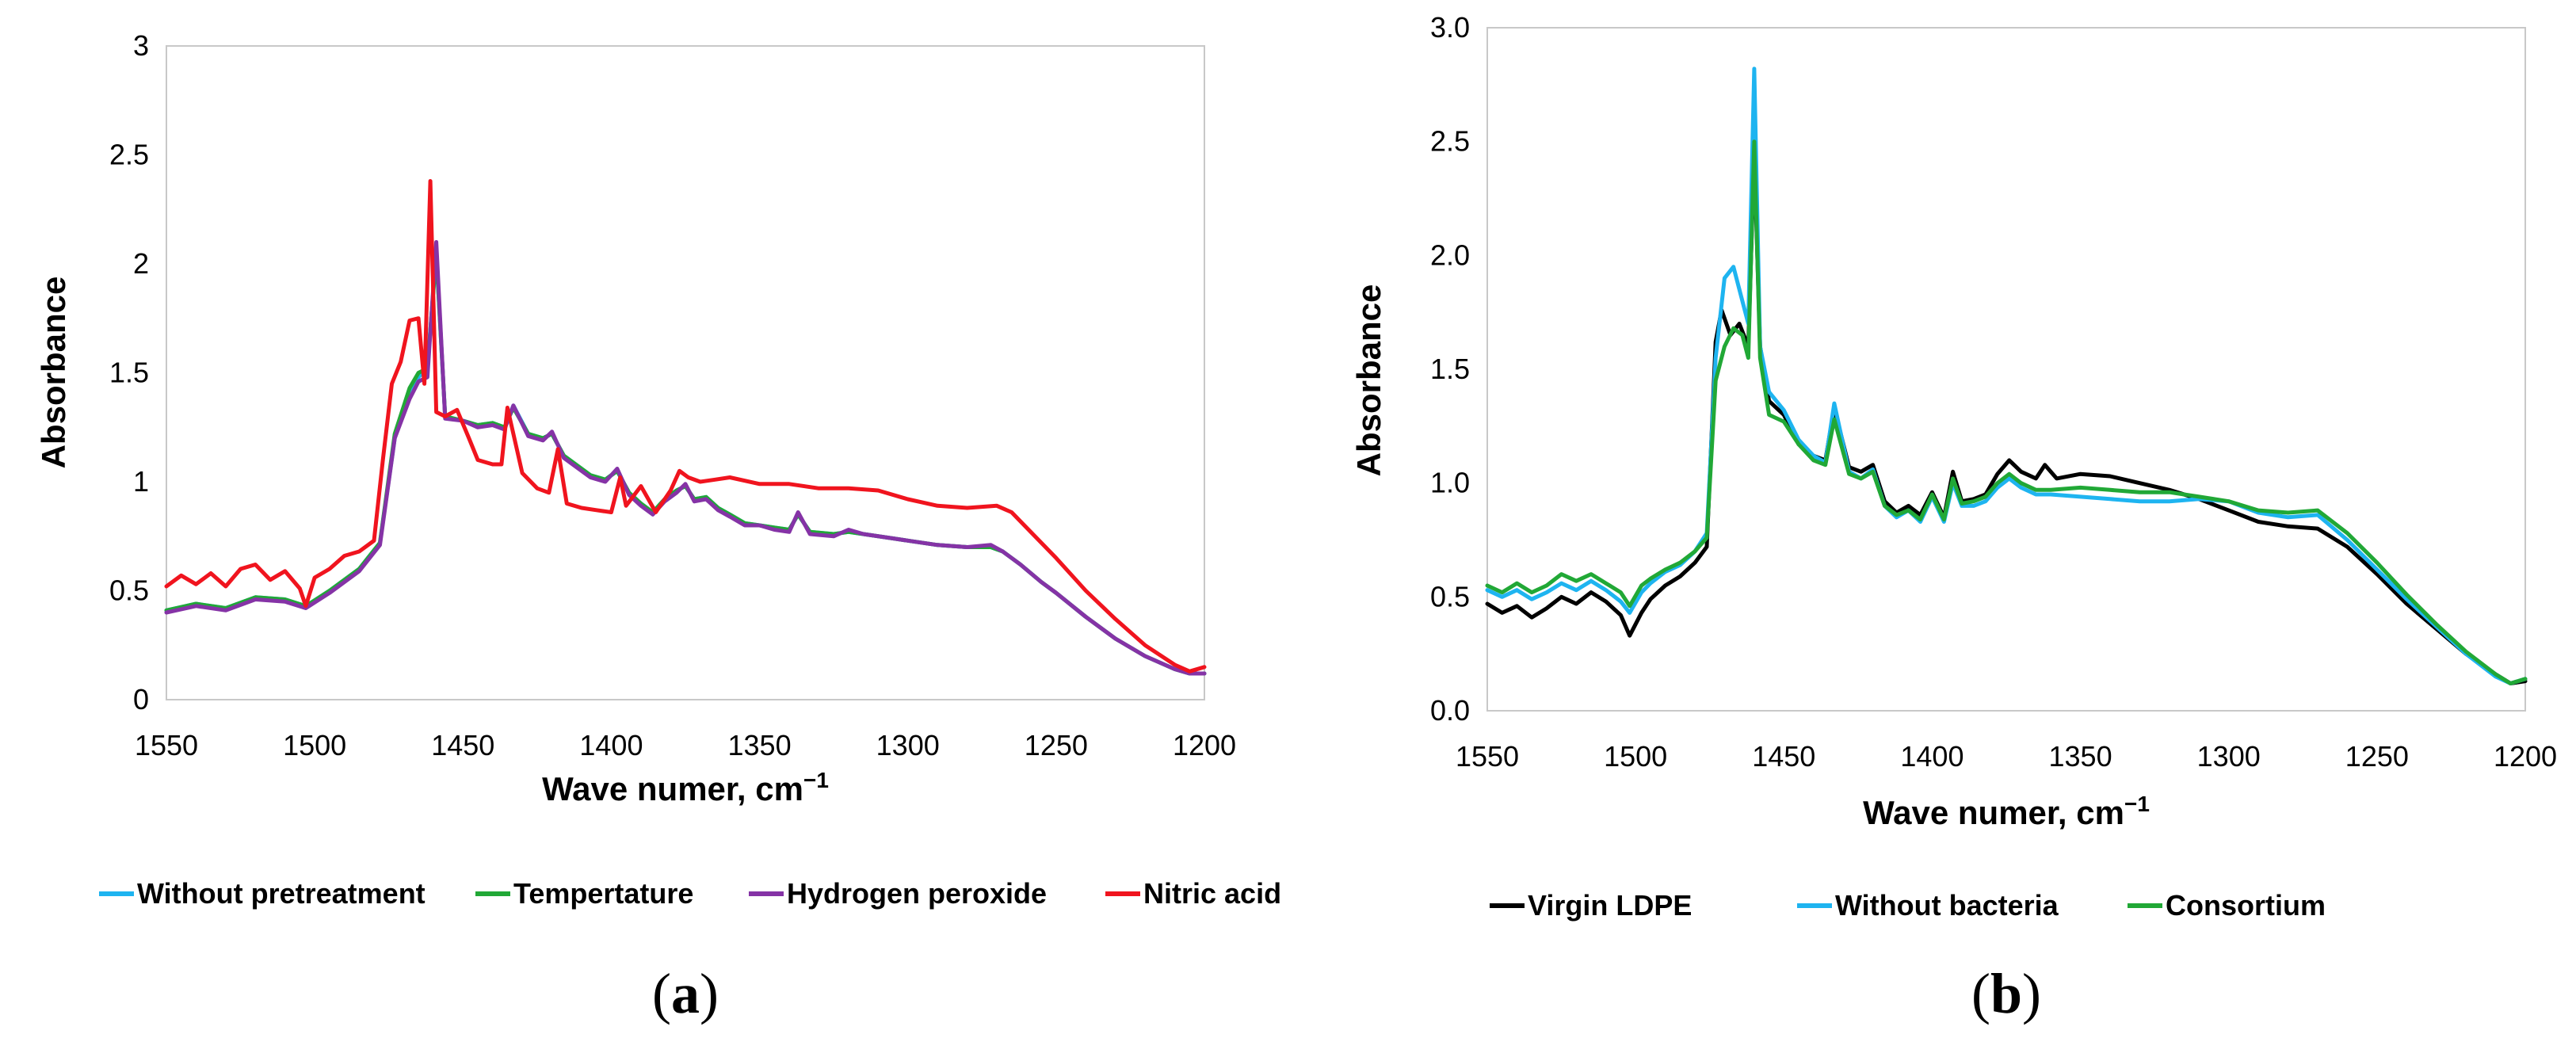  I want to click on x-tick-labels-b: 1550 1500 1450 1400 1350 1300 1250 1200, so click(2006, 756).